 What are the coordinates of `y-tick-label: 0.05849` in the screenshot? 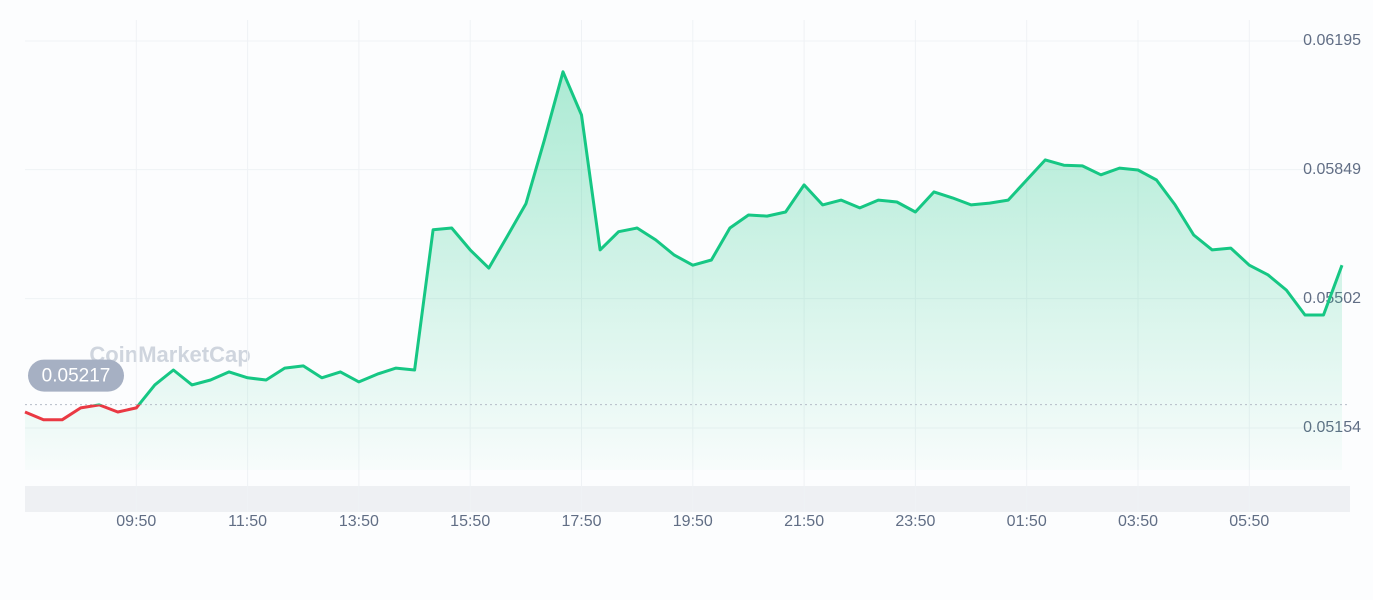 It's located at (1332, 169).